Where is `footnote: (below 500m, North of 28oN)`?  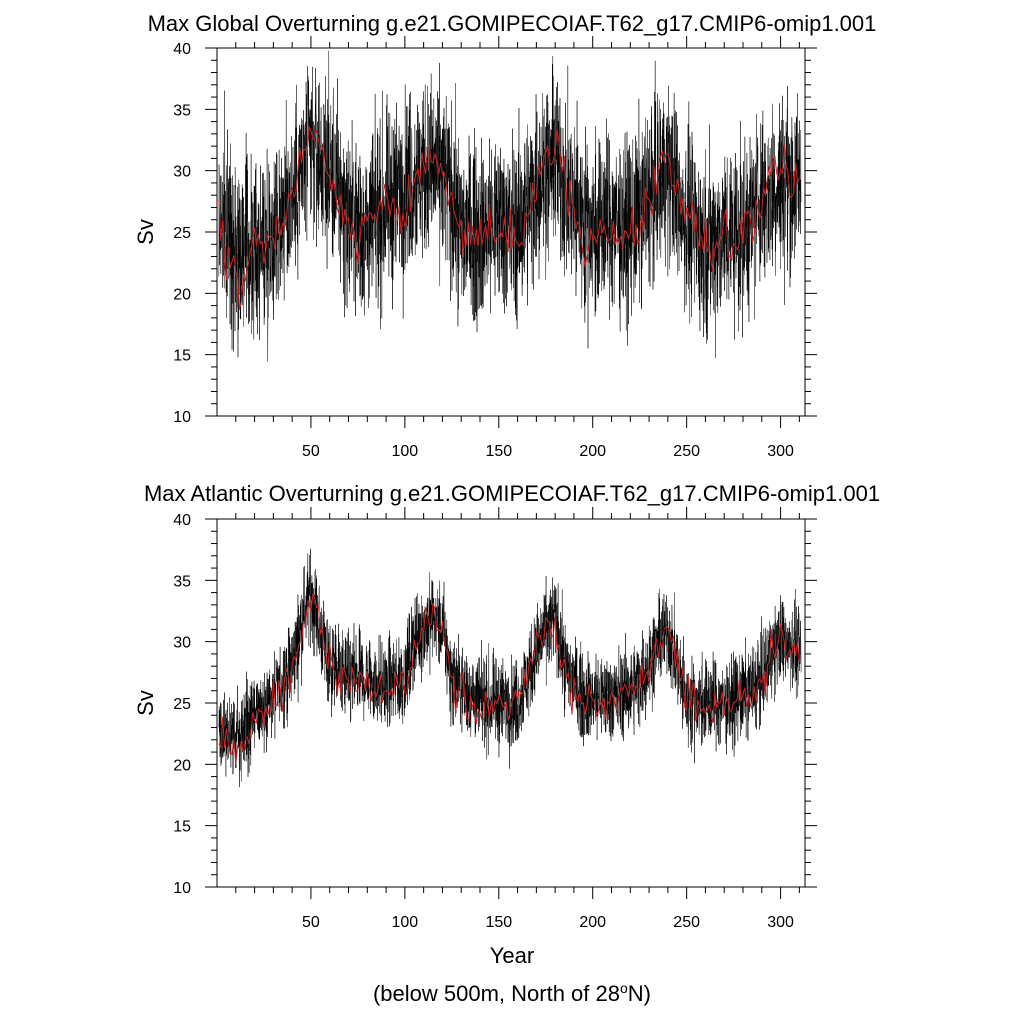
footnote: (below 500m, North of 28oN) is located at coordinates (512, 993).